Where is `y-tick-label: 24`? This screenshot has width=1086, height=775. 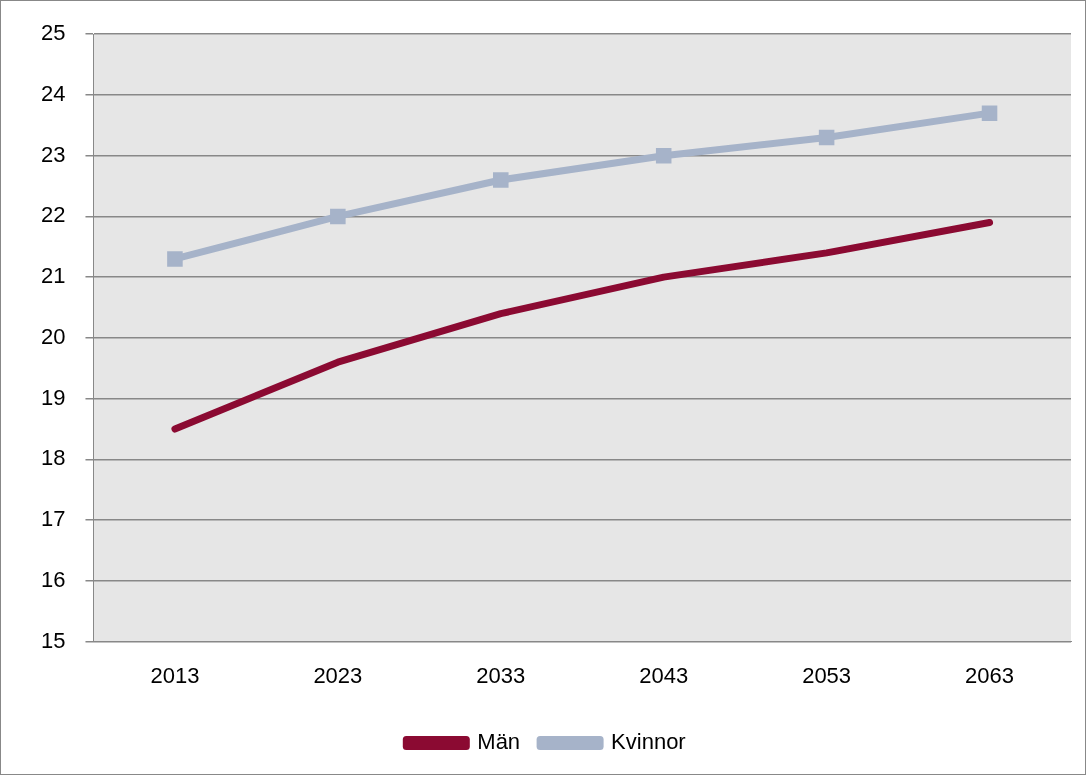
y-tick-label: 24 is located at coordinates (53, 93).